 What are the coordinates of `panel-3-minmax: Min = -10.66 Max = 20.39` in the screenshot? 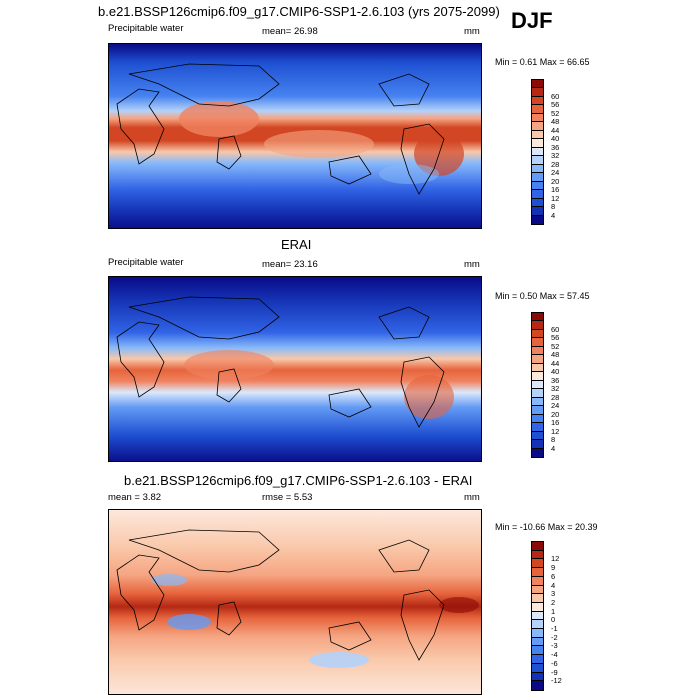 It's located at (546, 527).